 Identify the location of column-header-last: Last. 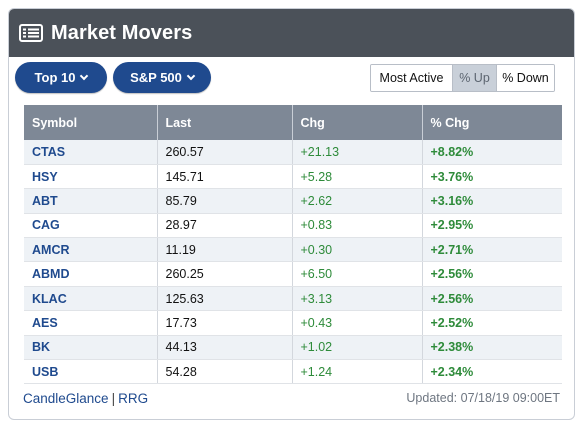
(225, 122).